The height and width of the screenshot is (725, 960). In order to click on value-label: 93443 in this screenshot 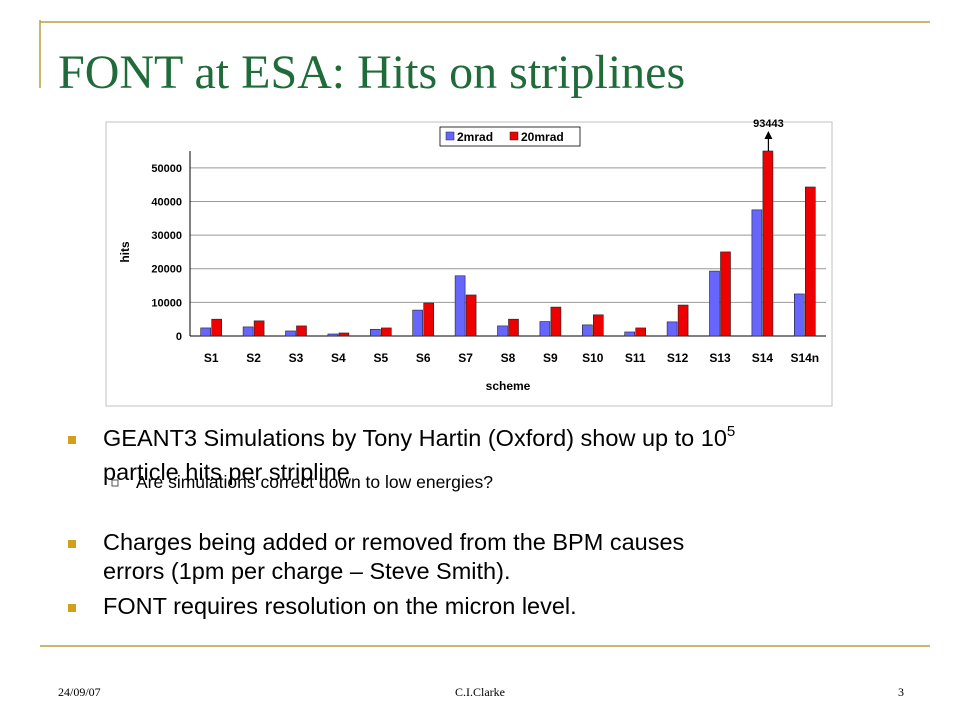, I will do `click(768, 124)`.